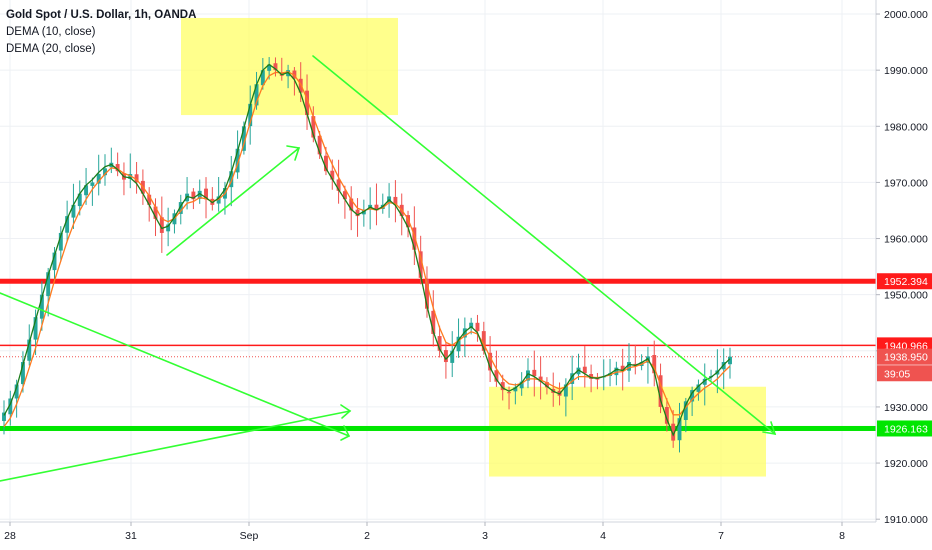 This screenshot has height=550, width=932. What do you see at coordinates (721, 536) in the screenshot?
I see `time-tick-label: 7` at bounding box center [721, 536].